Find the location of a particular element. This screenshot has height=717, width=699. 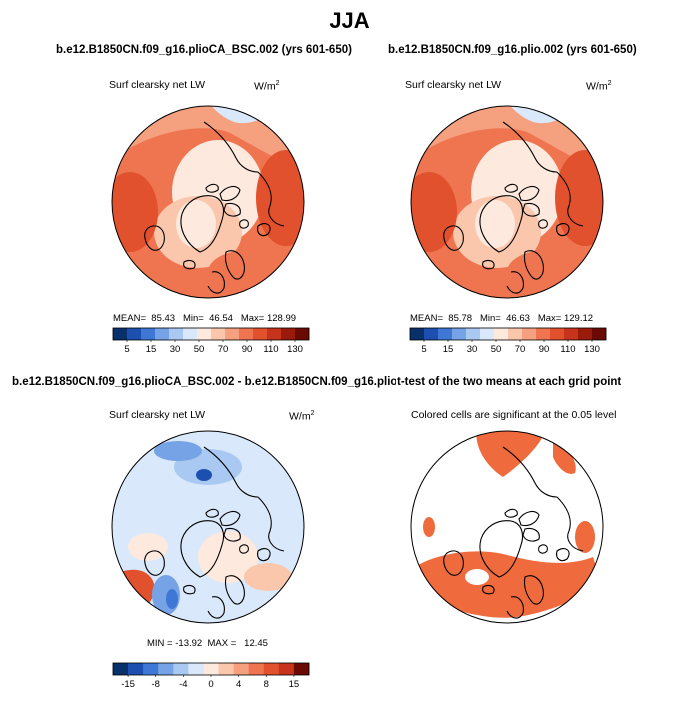

stats-bottom-left: MIN = -13.92 MAX = 12.45 is located at coordinates (207, 643).